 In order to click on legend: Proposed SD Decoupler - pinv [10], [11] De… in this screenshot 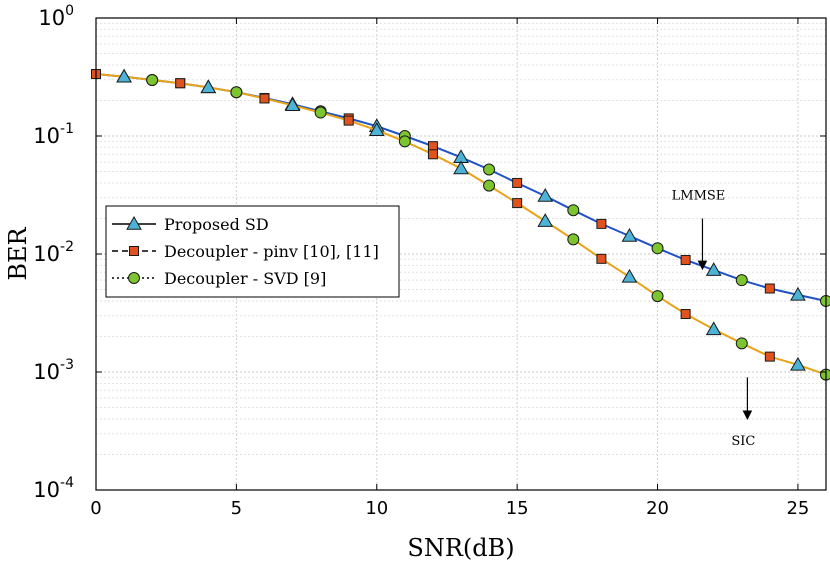, I will do `click(252, 251)`.